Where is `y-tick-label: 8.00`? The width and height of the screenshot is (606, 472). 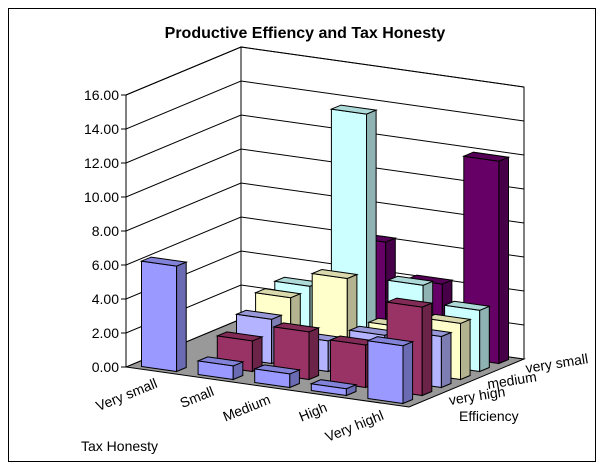
y-tick-label: 8.00 is located at coordinates (105, 231).